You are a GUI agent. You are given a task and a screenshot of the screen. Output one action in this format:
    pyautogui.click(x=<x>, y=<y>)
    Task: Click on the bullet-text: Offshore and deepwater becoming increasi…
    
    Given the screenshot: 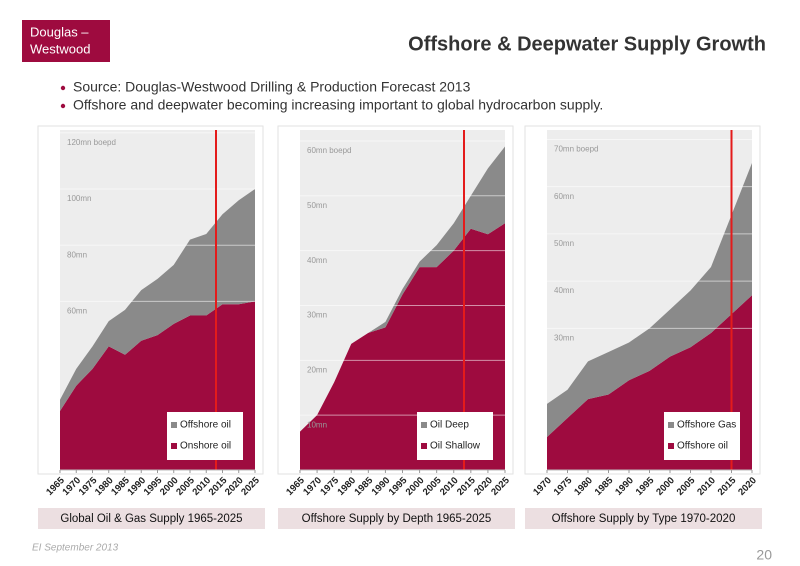 What is the action you would take?
    pyautogui.click(x=338, y=105)
    